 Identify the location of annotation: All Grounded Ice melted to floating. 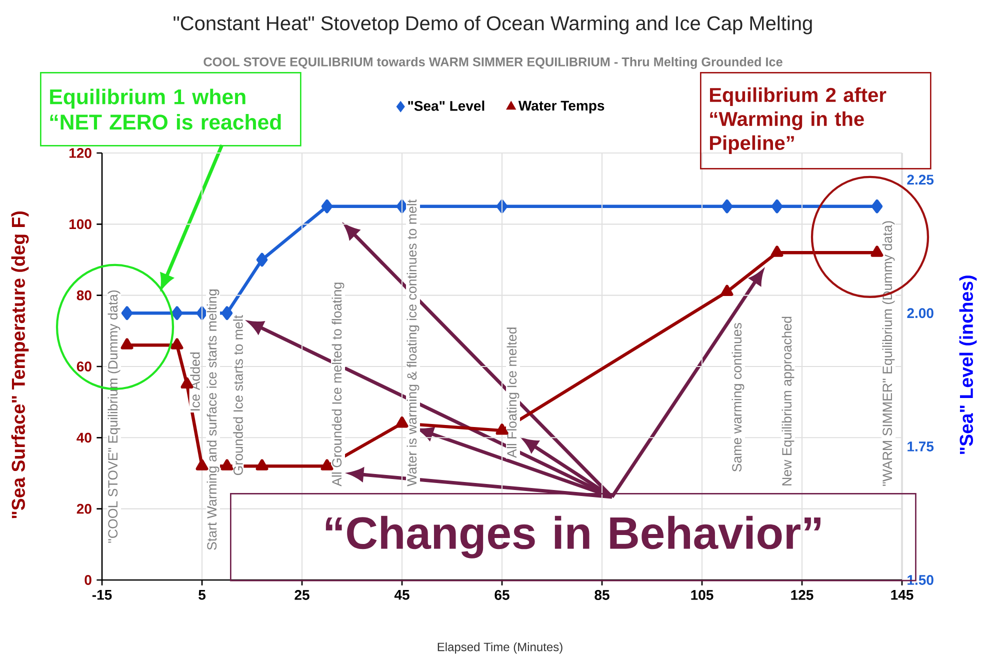
(338, 384).